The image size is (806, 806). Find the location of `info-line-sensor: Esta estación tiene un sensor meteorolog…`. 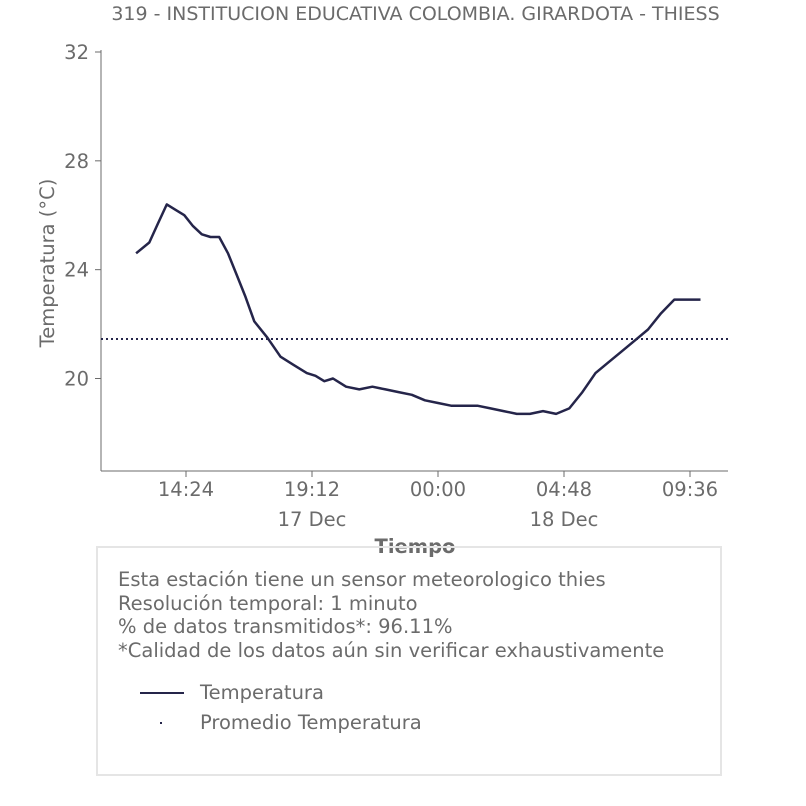

info-line-sensor: Esta estación tiene un sensor meteorolog… is located at coordinates (362, 579).